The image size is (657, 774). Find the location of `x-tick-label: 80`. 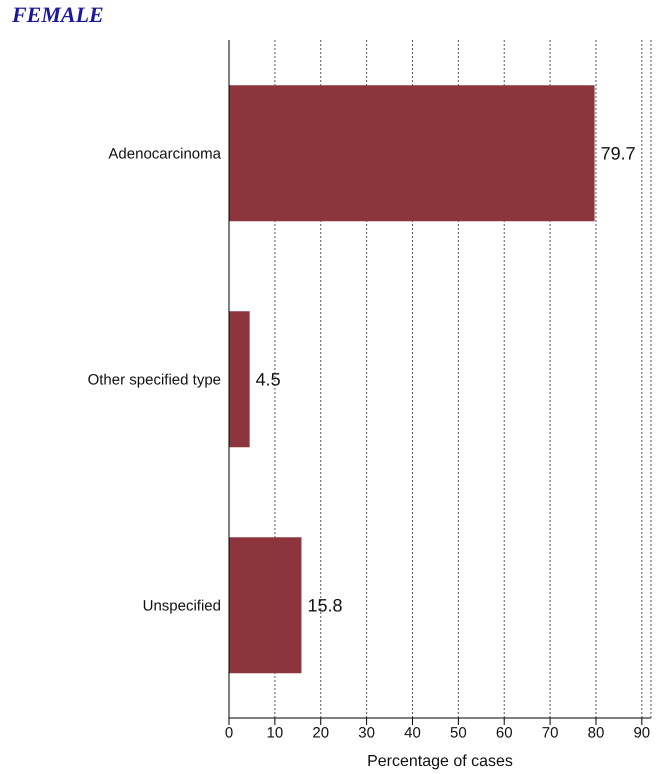

x-tick-label: 80 is located at coordinates (596, 733).